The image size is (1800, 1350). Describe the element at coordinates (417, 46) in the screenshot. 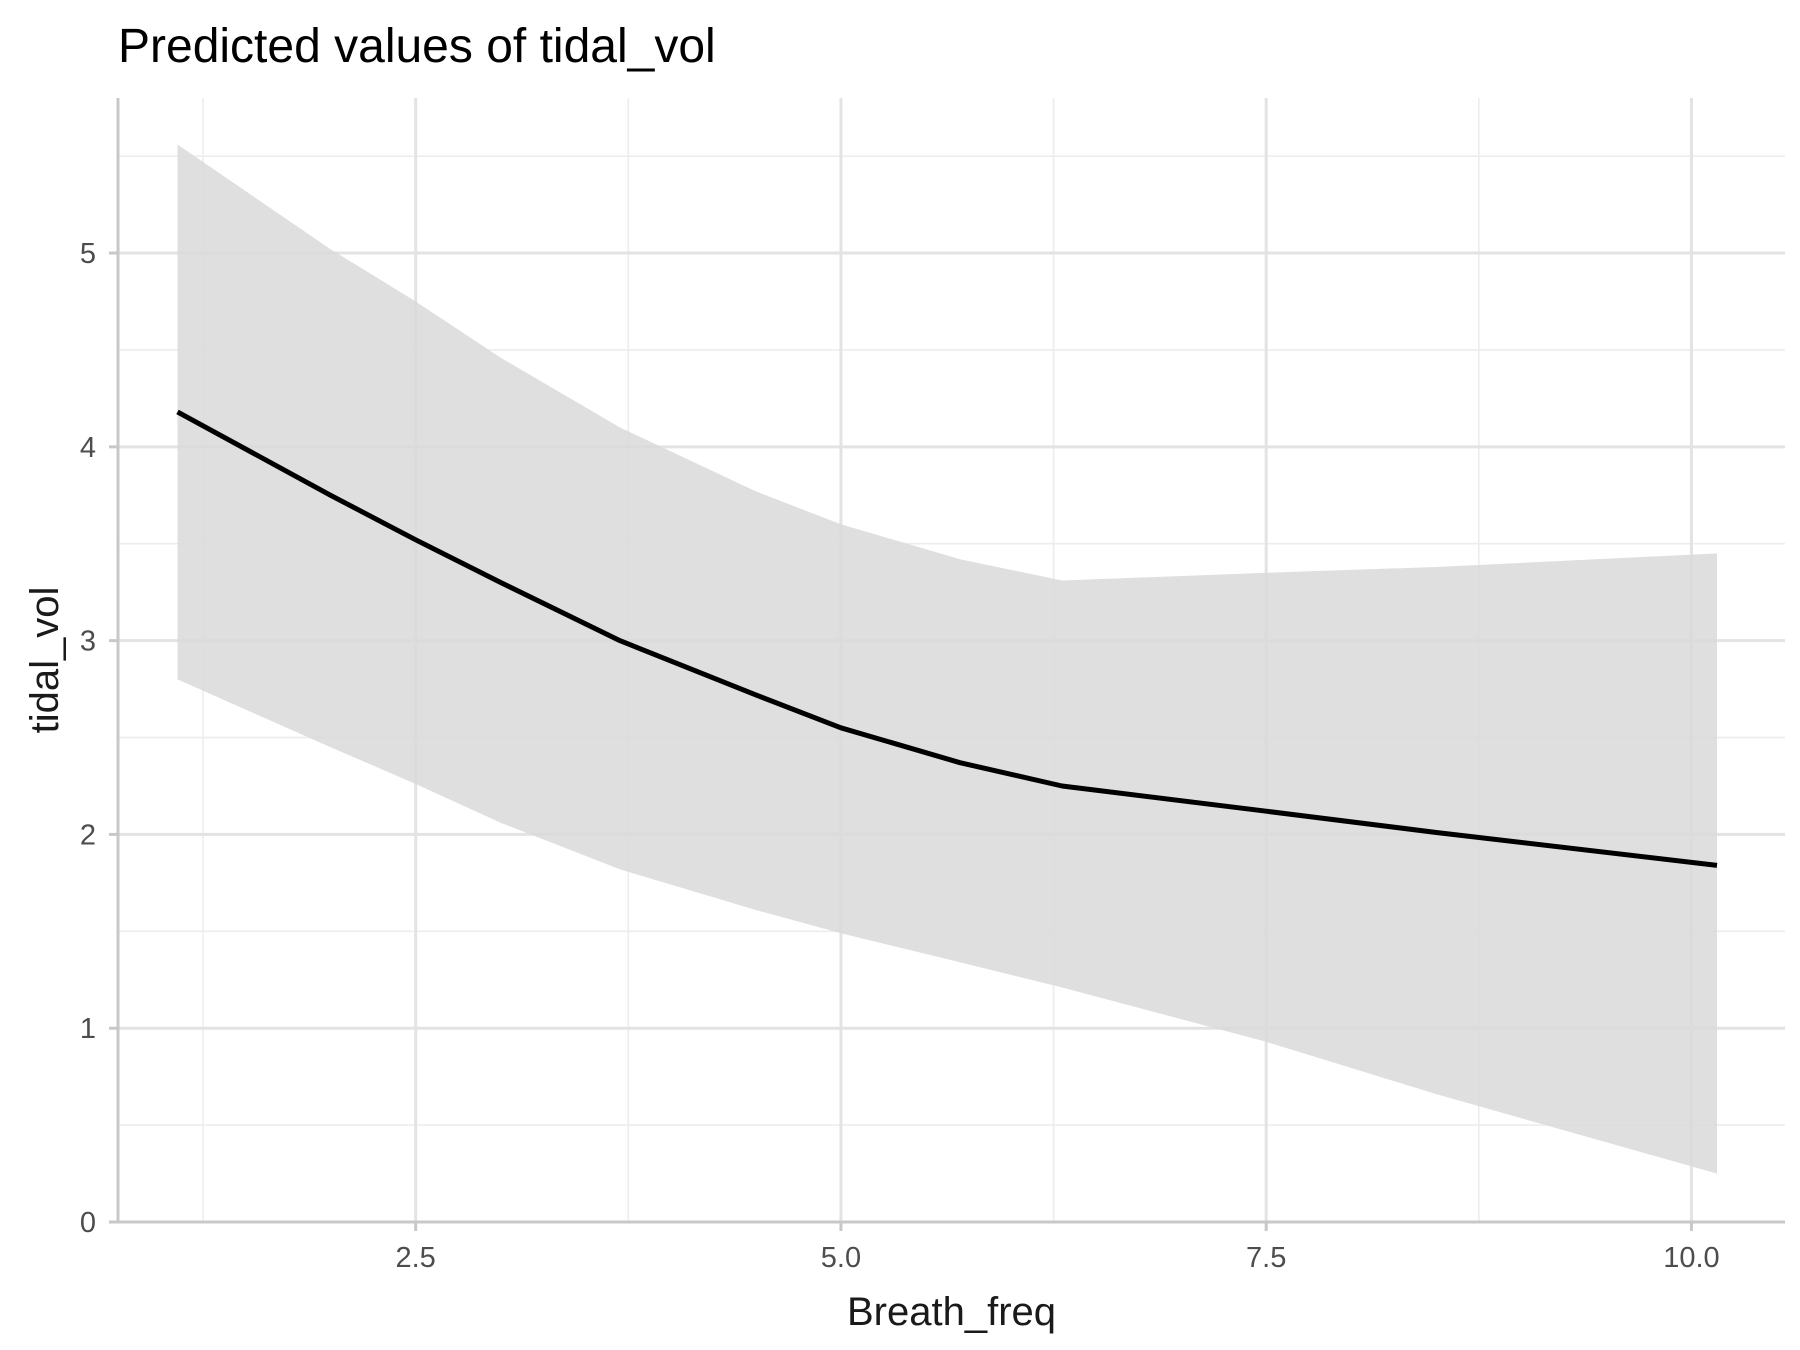

I see `chart-title: Predicted values of tidal_vol` at that location.